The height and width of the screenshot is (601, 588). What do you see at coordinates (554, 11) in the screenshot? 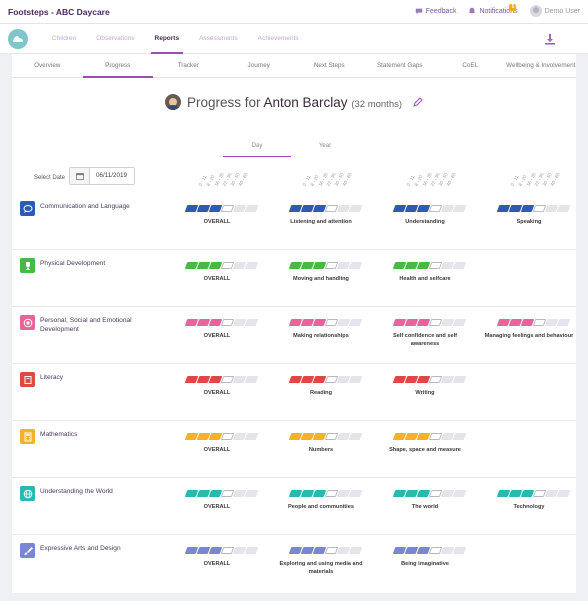
I see `user-menu: Demo User` at bounding box center [554, 11].